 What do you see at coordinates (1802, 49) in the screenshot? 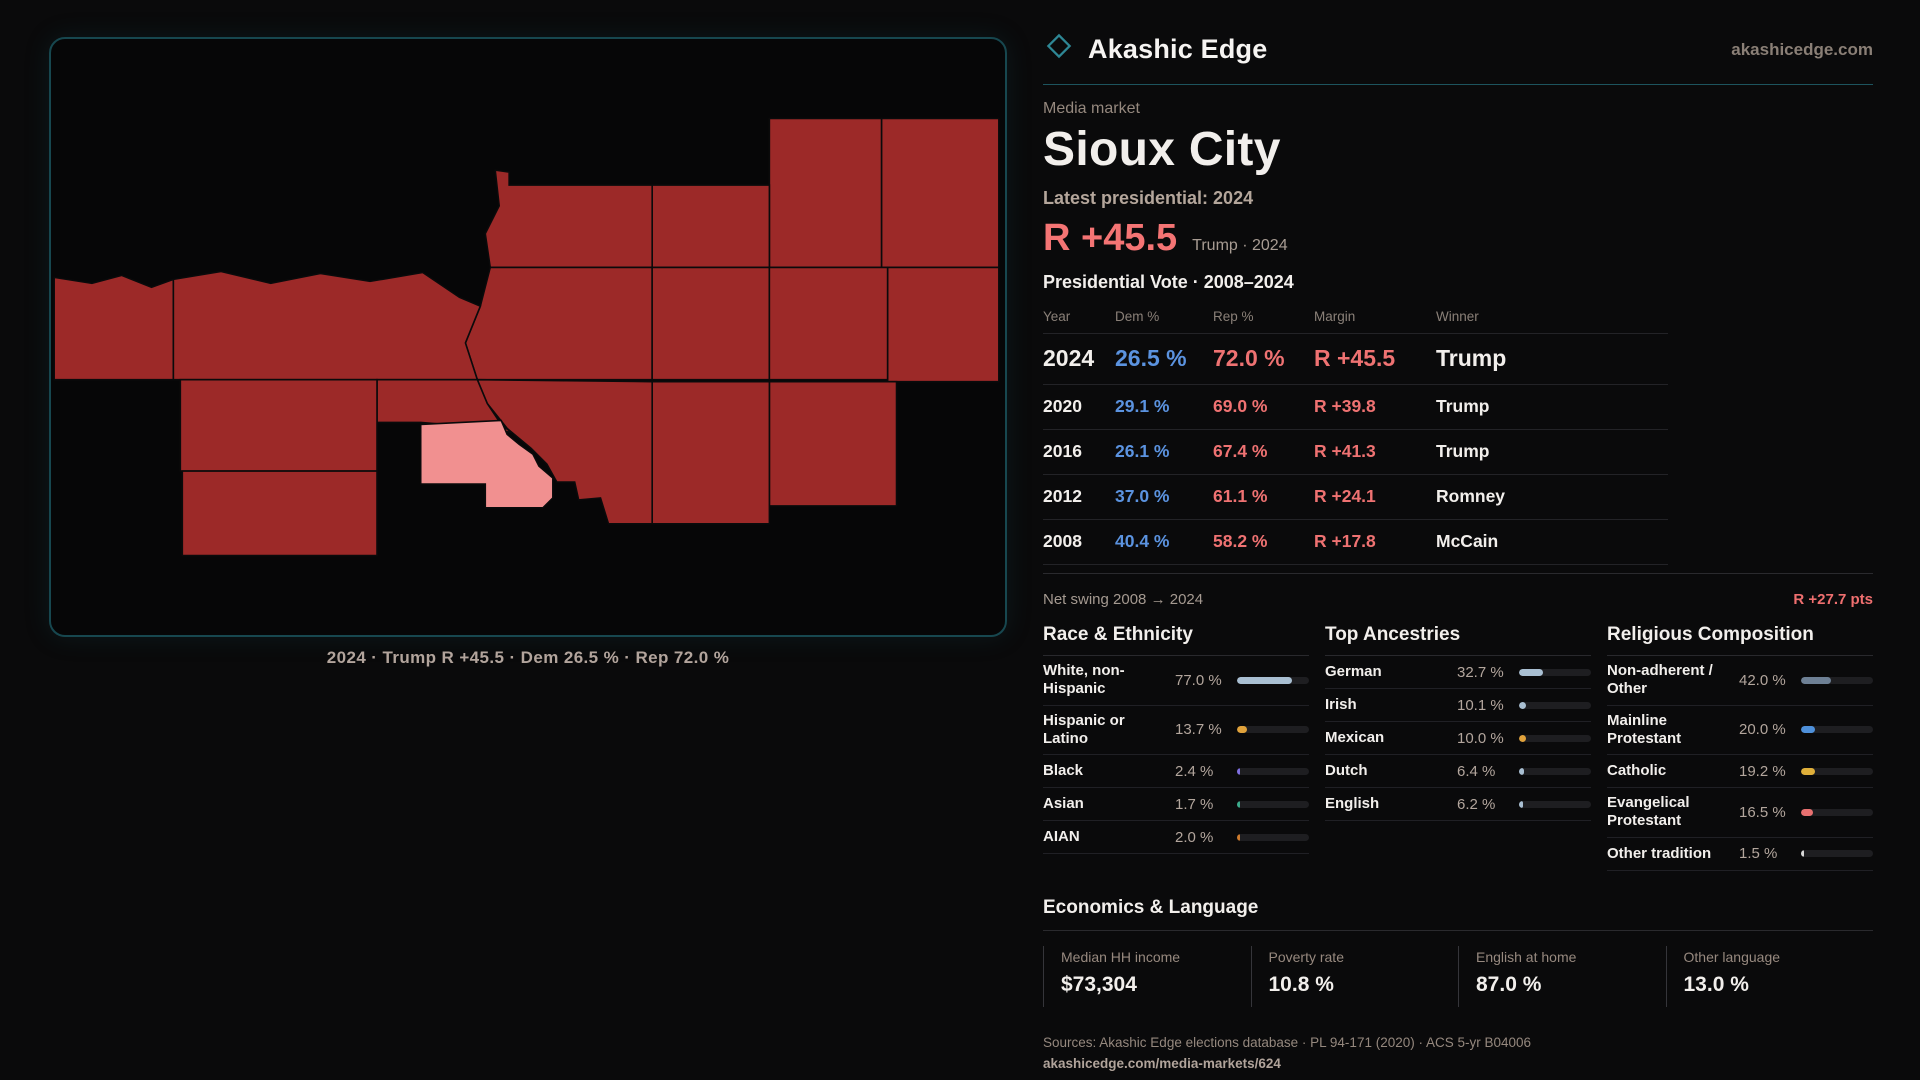
I see `site-link: akashicedge.com` at bounding box center [1802, 49].